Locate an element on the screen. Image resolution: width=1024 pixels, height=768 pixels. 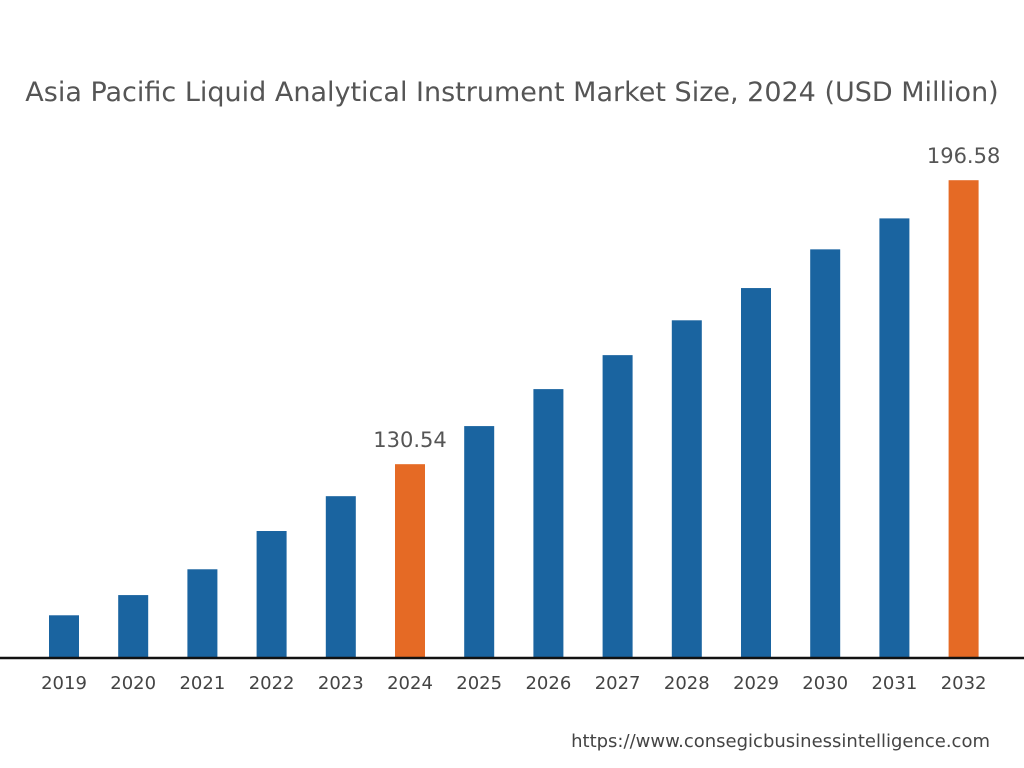
bar-2025 is located at coordinates (479, 541).